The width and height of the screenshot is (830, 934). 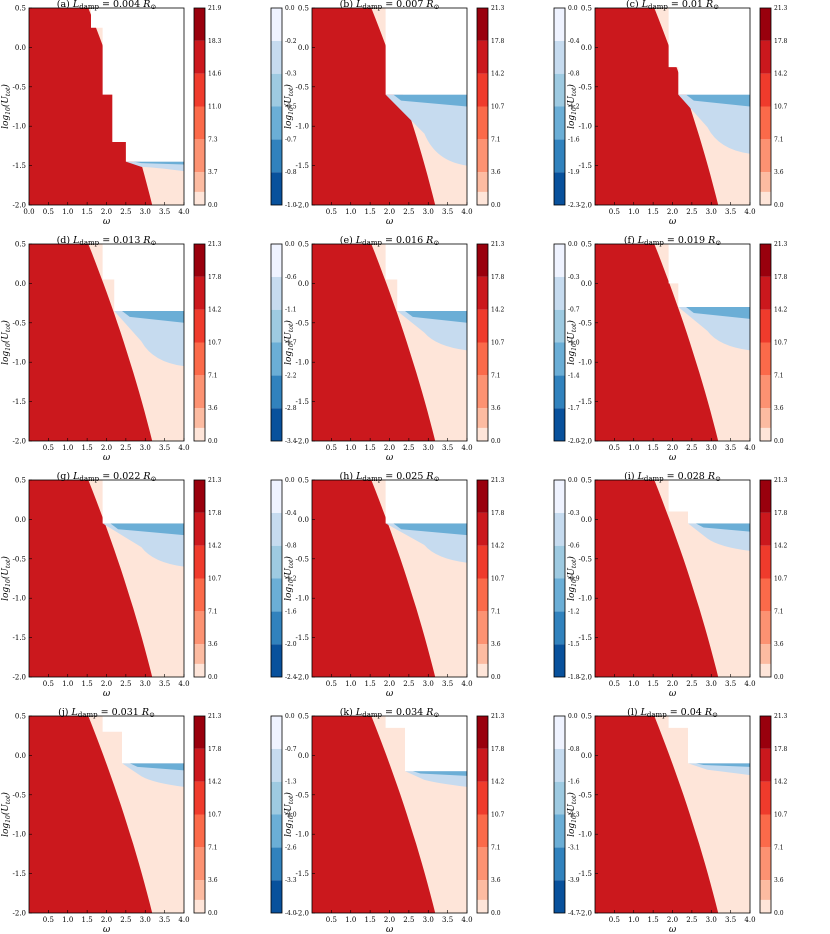 I want to click on red-colorbar-tick: 10.7, so click(x=781, y=579).